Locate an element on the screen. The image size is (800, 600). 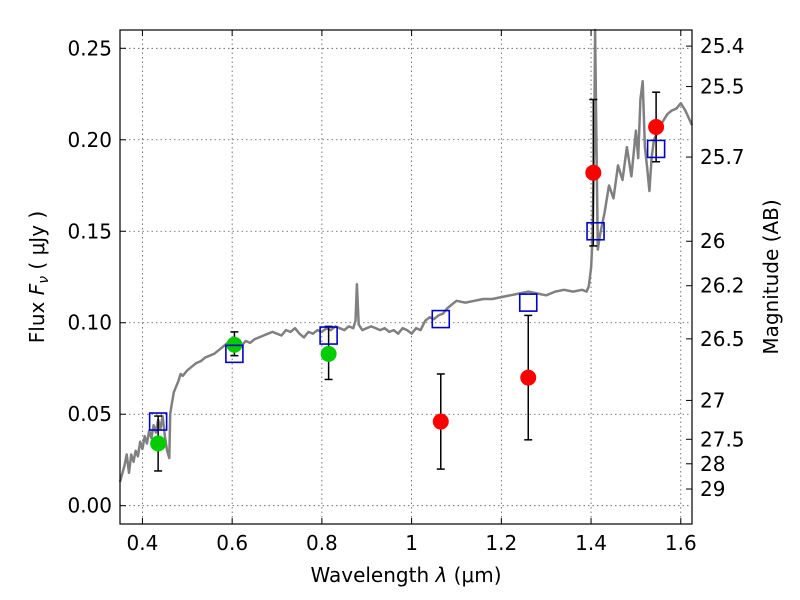
x-axis-label: Wavelength λ (μm) is located at coordinates (405, 575).